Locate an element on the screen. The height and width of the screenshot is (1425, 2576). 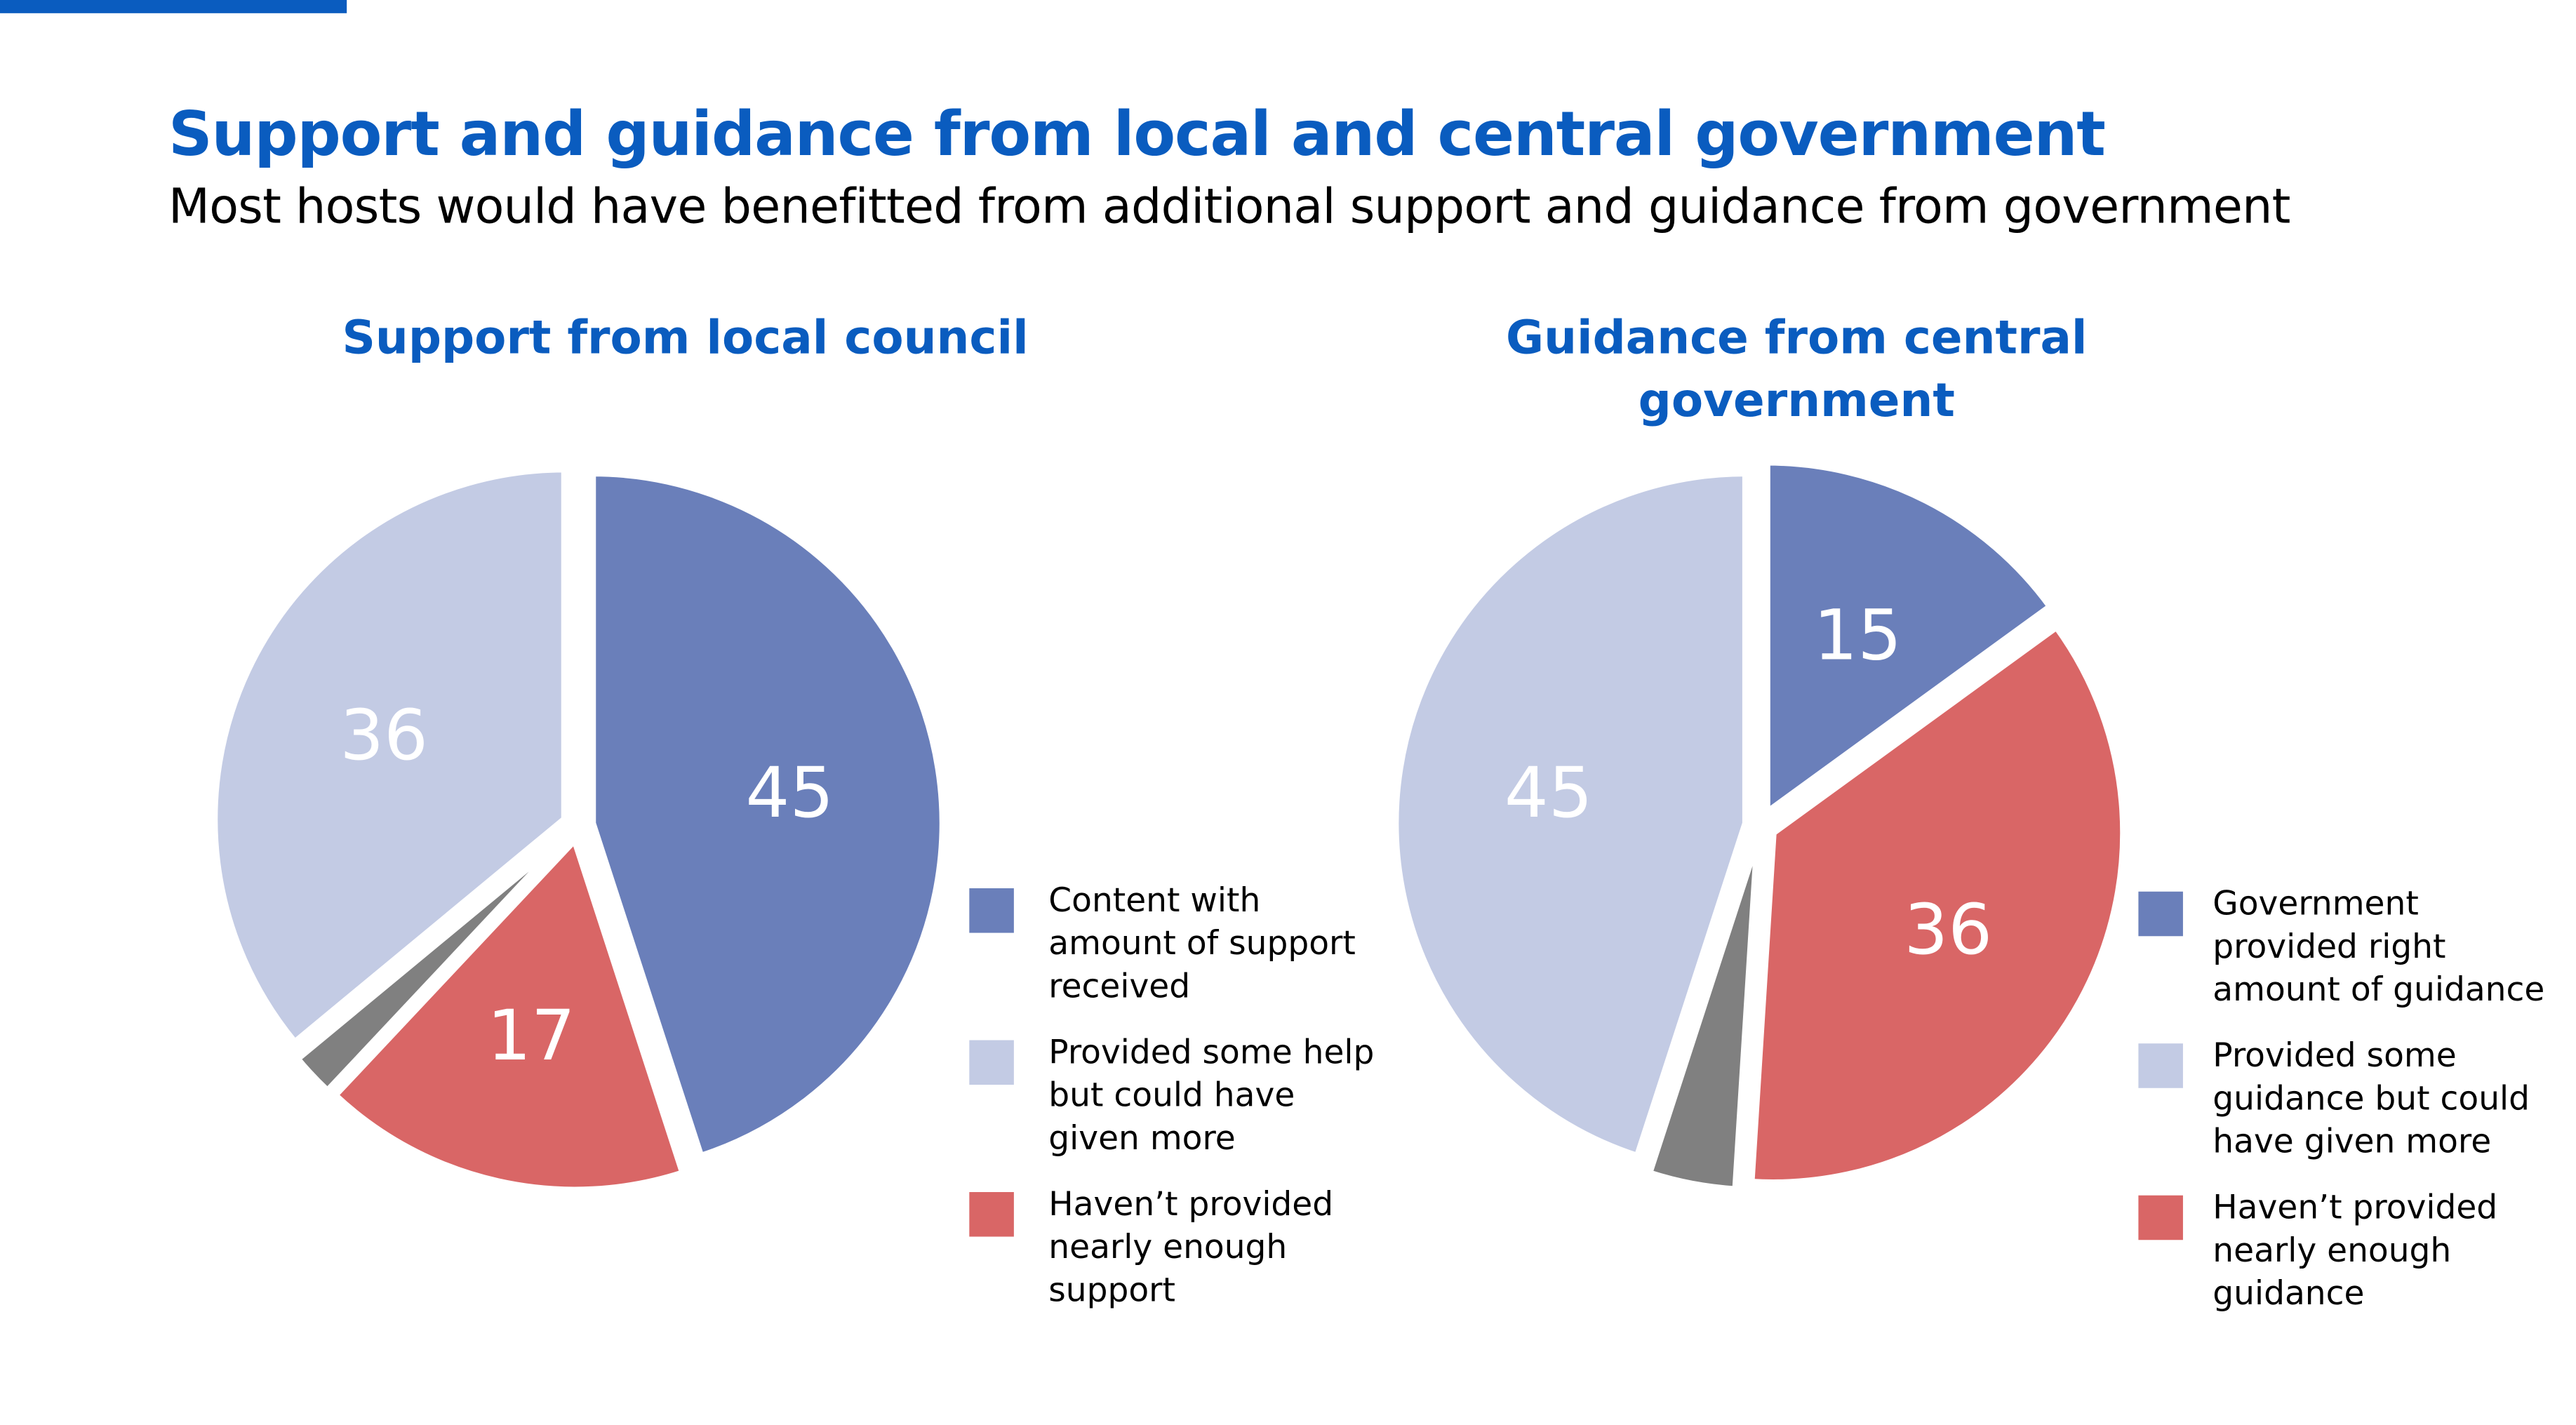
legend-label: Haven’t provided nearly enough guidance is located at coordinates (2355, 1249).